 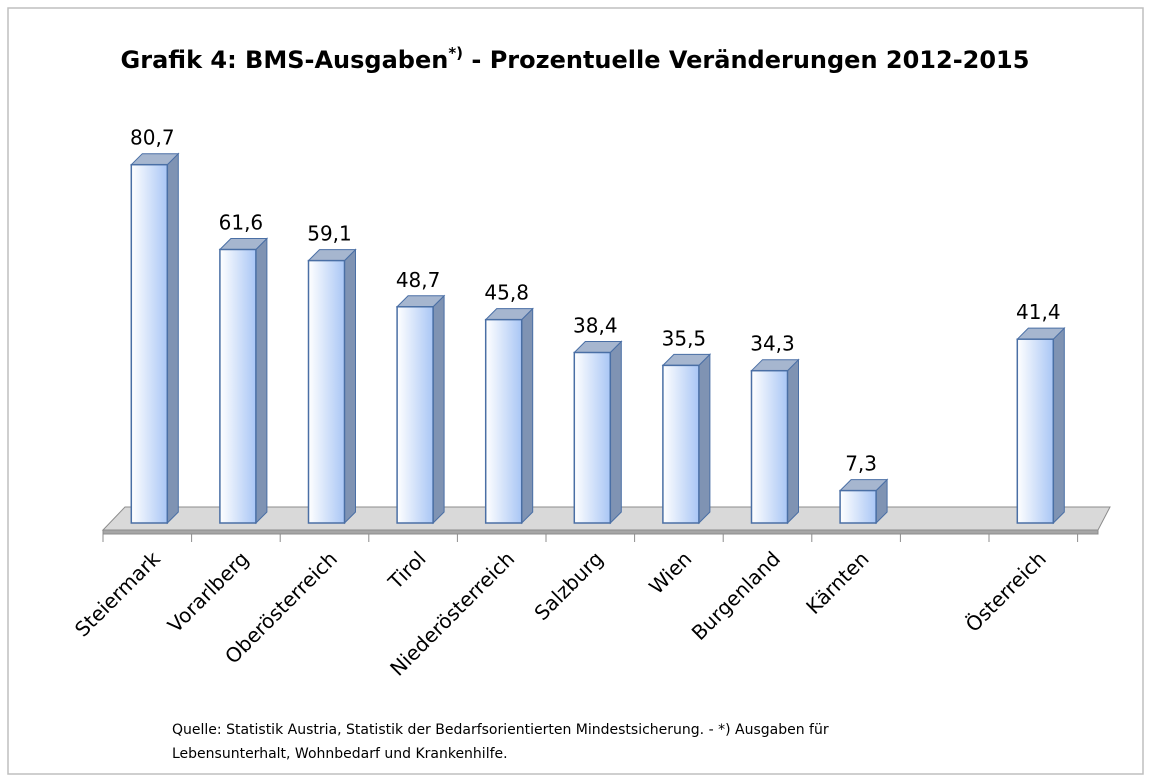 I want to click on value-label: 61,6, so click(x=241, y=222).